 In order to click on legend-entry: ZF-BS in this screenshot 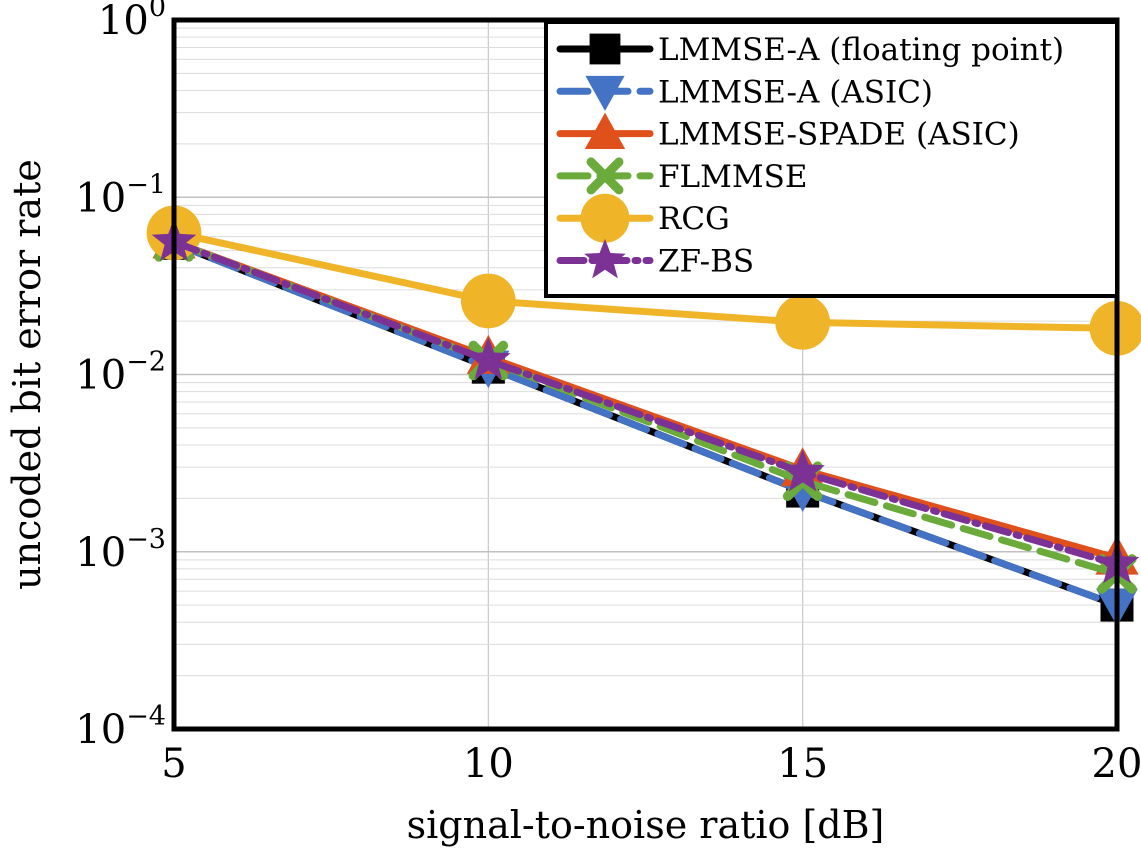, I will do `click(655, 259)`.